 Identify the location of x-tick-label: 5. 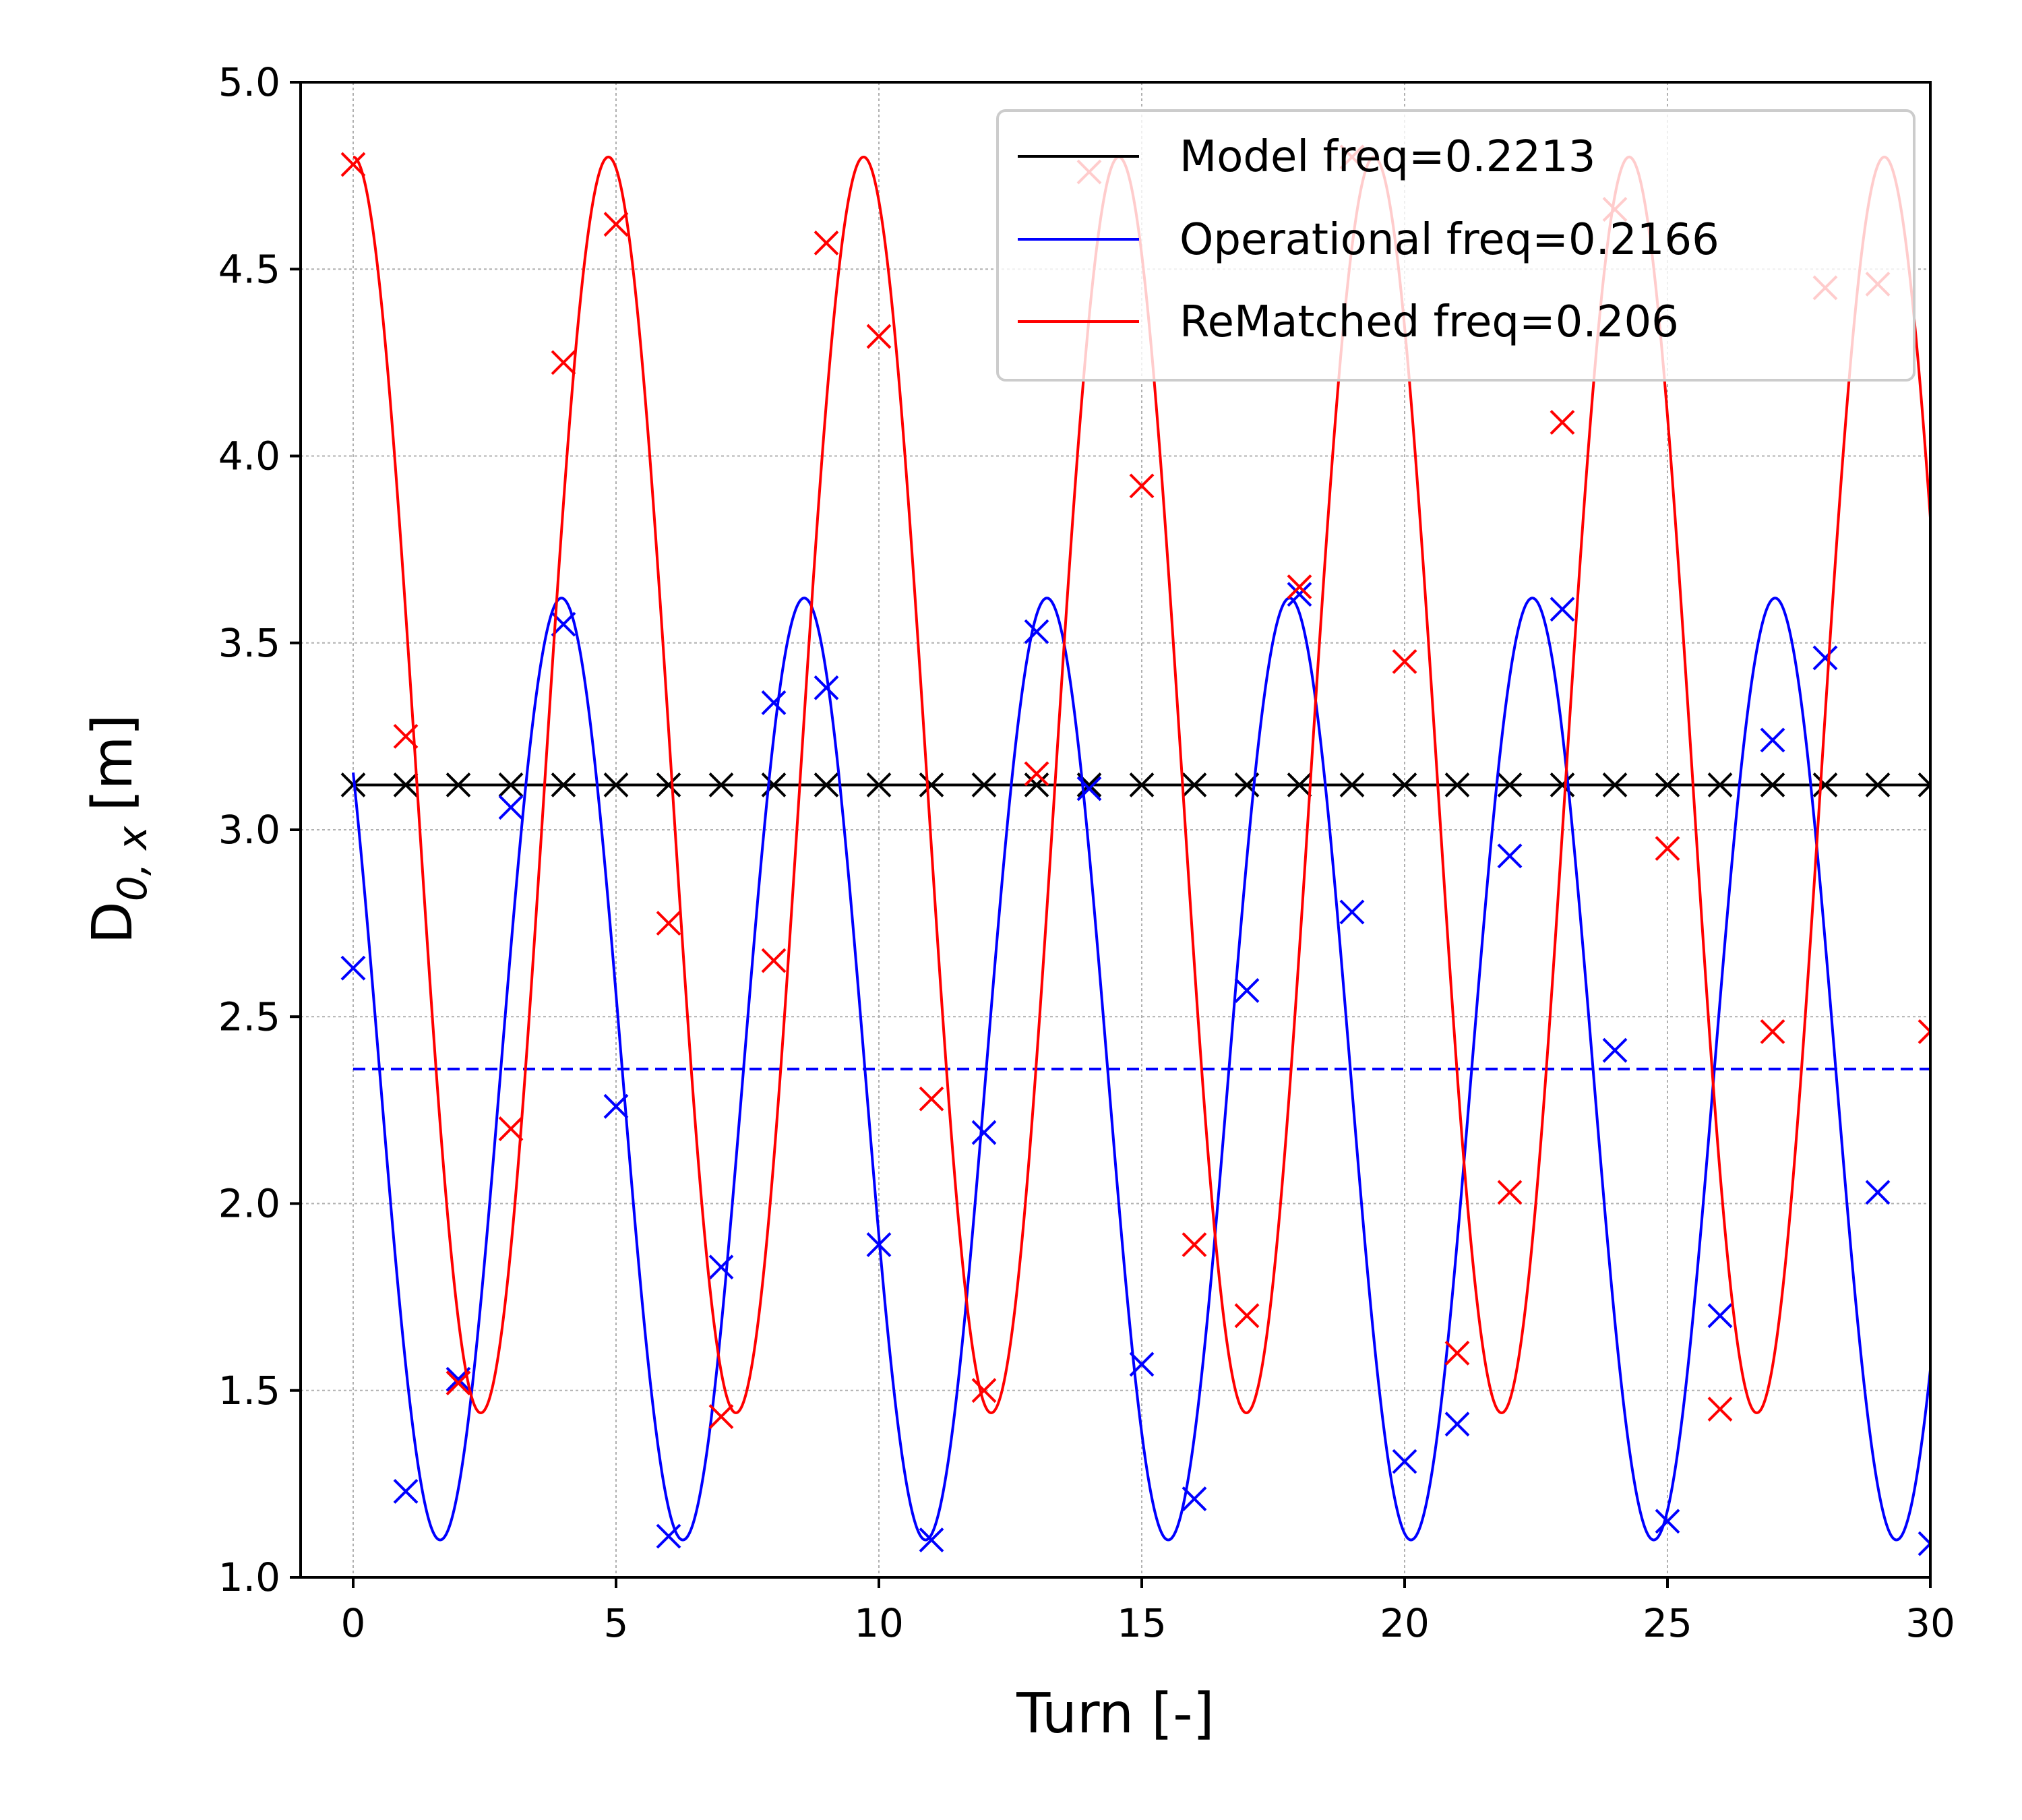
(616, 1623).